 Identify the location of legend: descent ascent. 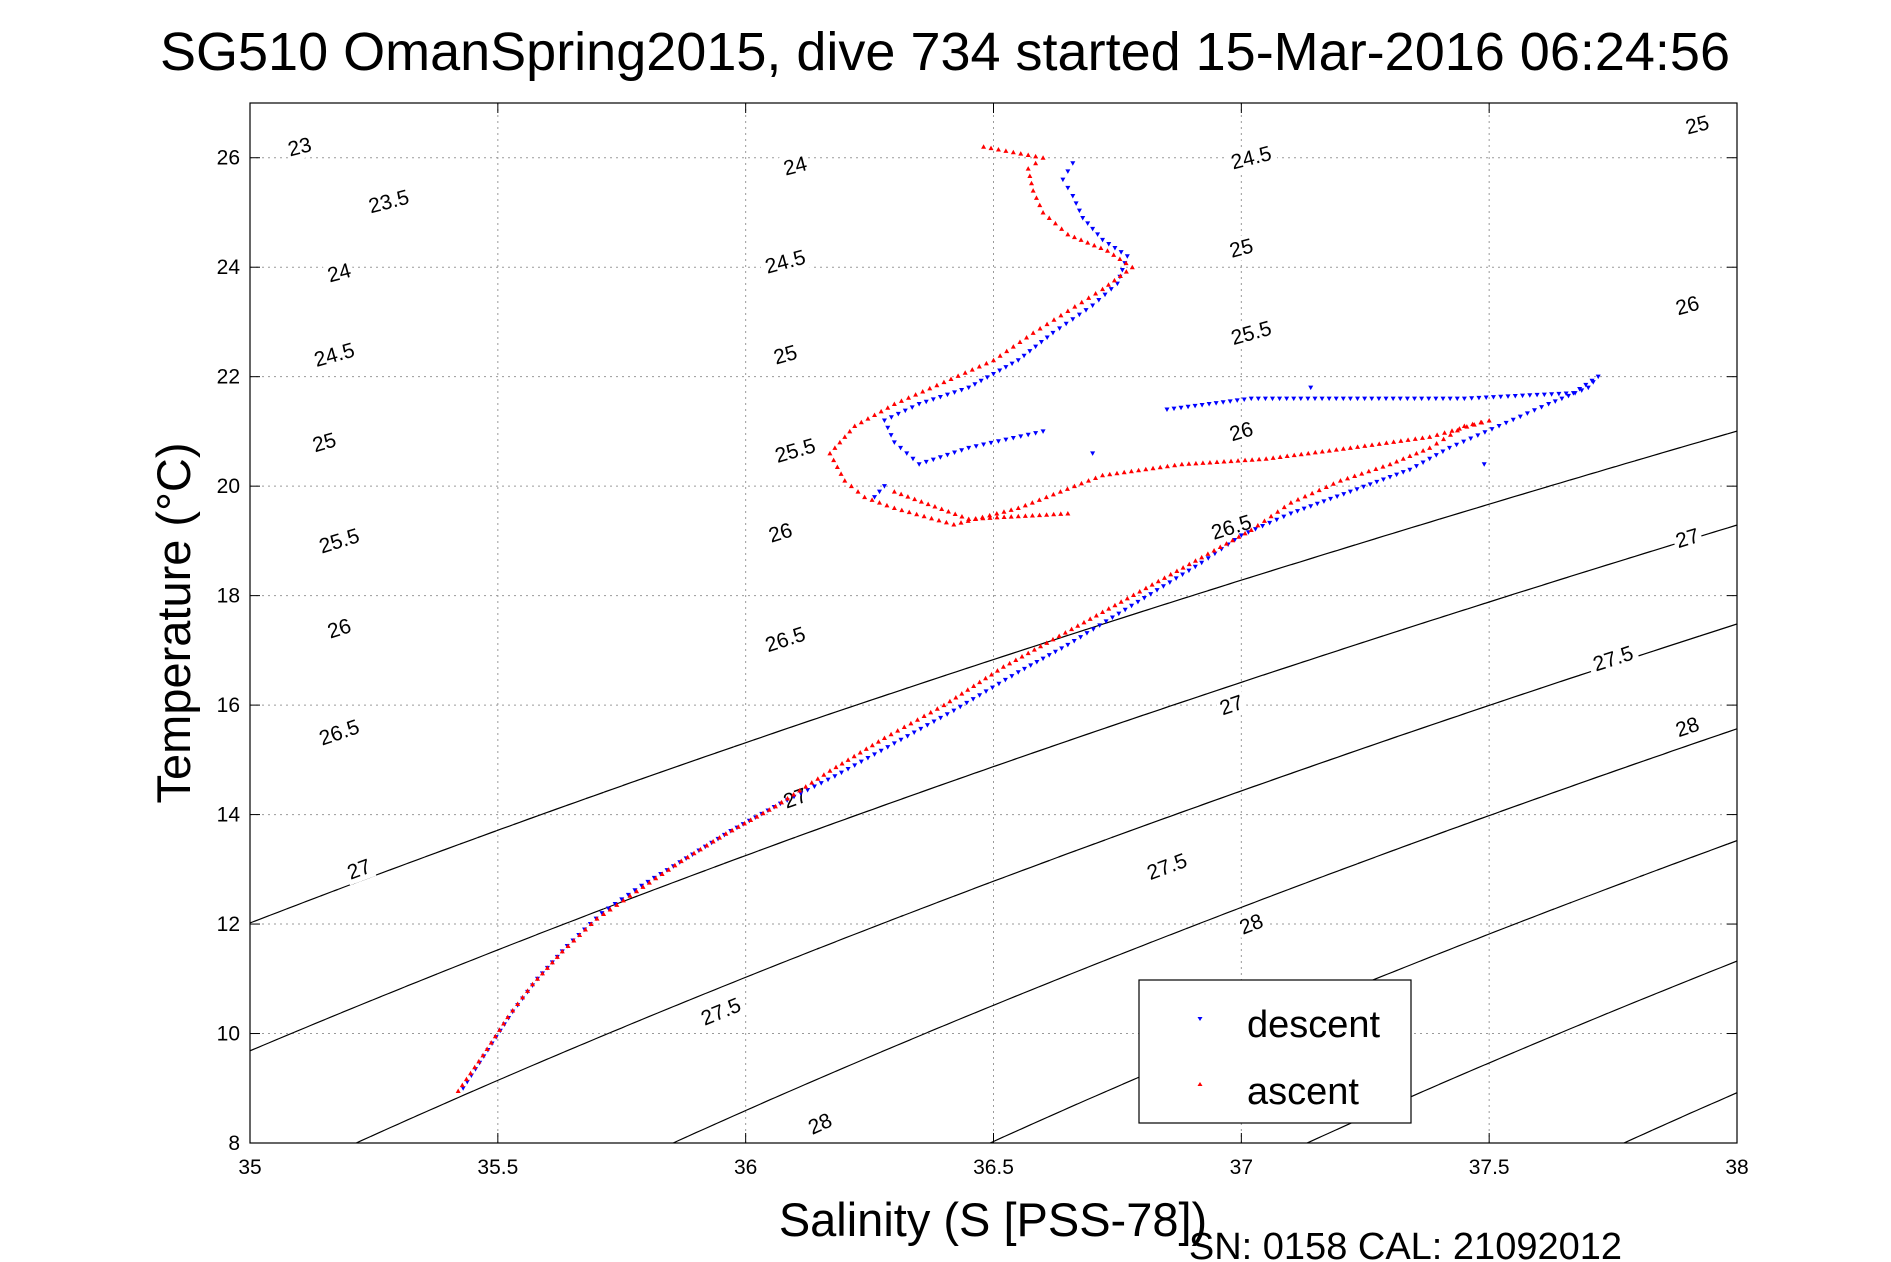
(1275, 1051).